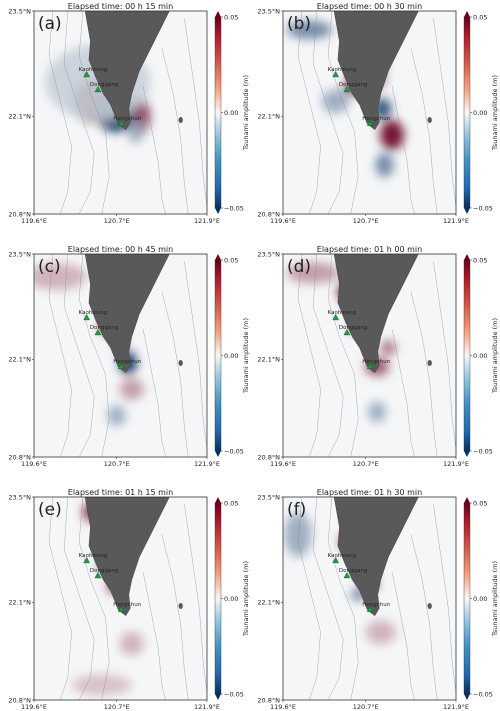  What do you see at coordinates (50, 24) in the screenshot?
I see `panel-label: (a)` at bounding box center [50, 24].